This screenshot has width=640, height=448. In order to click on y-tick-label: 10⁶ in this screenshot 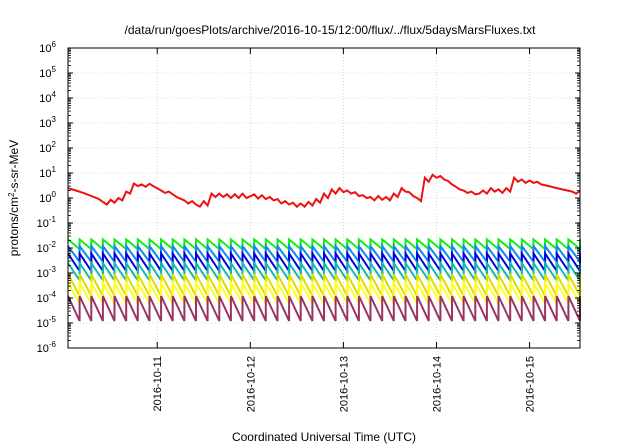, I will do `click(47, 47)`.